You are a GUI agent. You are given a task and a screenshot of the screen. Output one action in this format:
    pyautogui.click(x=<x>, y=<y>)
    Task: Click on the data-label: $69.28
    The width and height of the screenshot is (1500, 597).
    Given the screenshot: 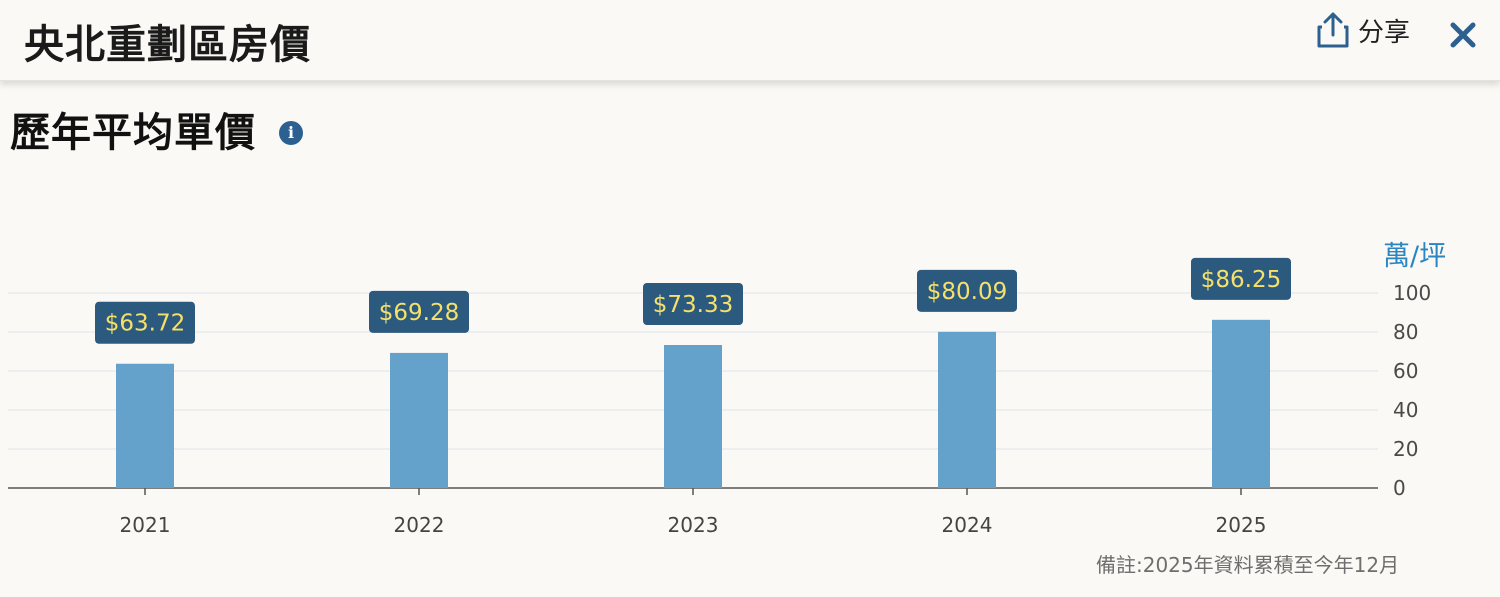 What is the action you would take?
    pyautogui.click(x=419, y=313)
    